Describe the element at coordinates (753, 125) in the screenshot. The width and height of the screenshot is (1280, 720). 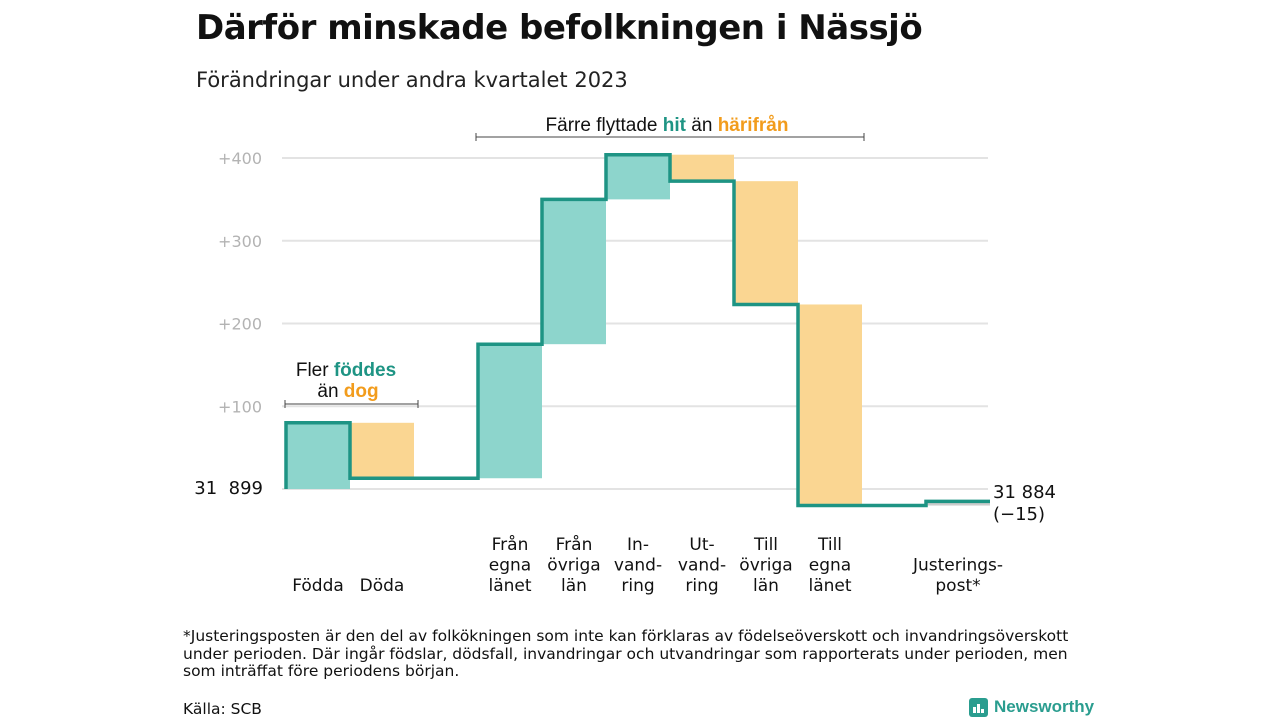
I see `annotation-text-part: härifrån` at that location.